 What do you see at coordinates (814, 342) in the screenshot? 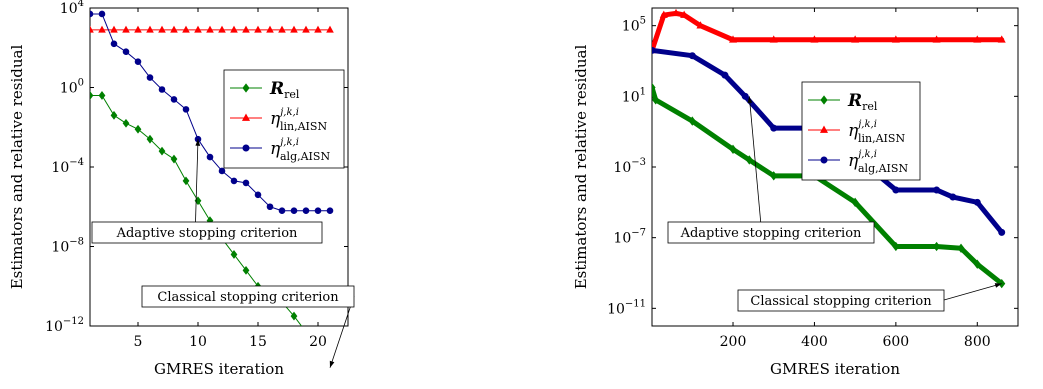
I see `x-tick-label: 400` at bounding box center [814, 342].